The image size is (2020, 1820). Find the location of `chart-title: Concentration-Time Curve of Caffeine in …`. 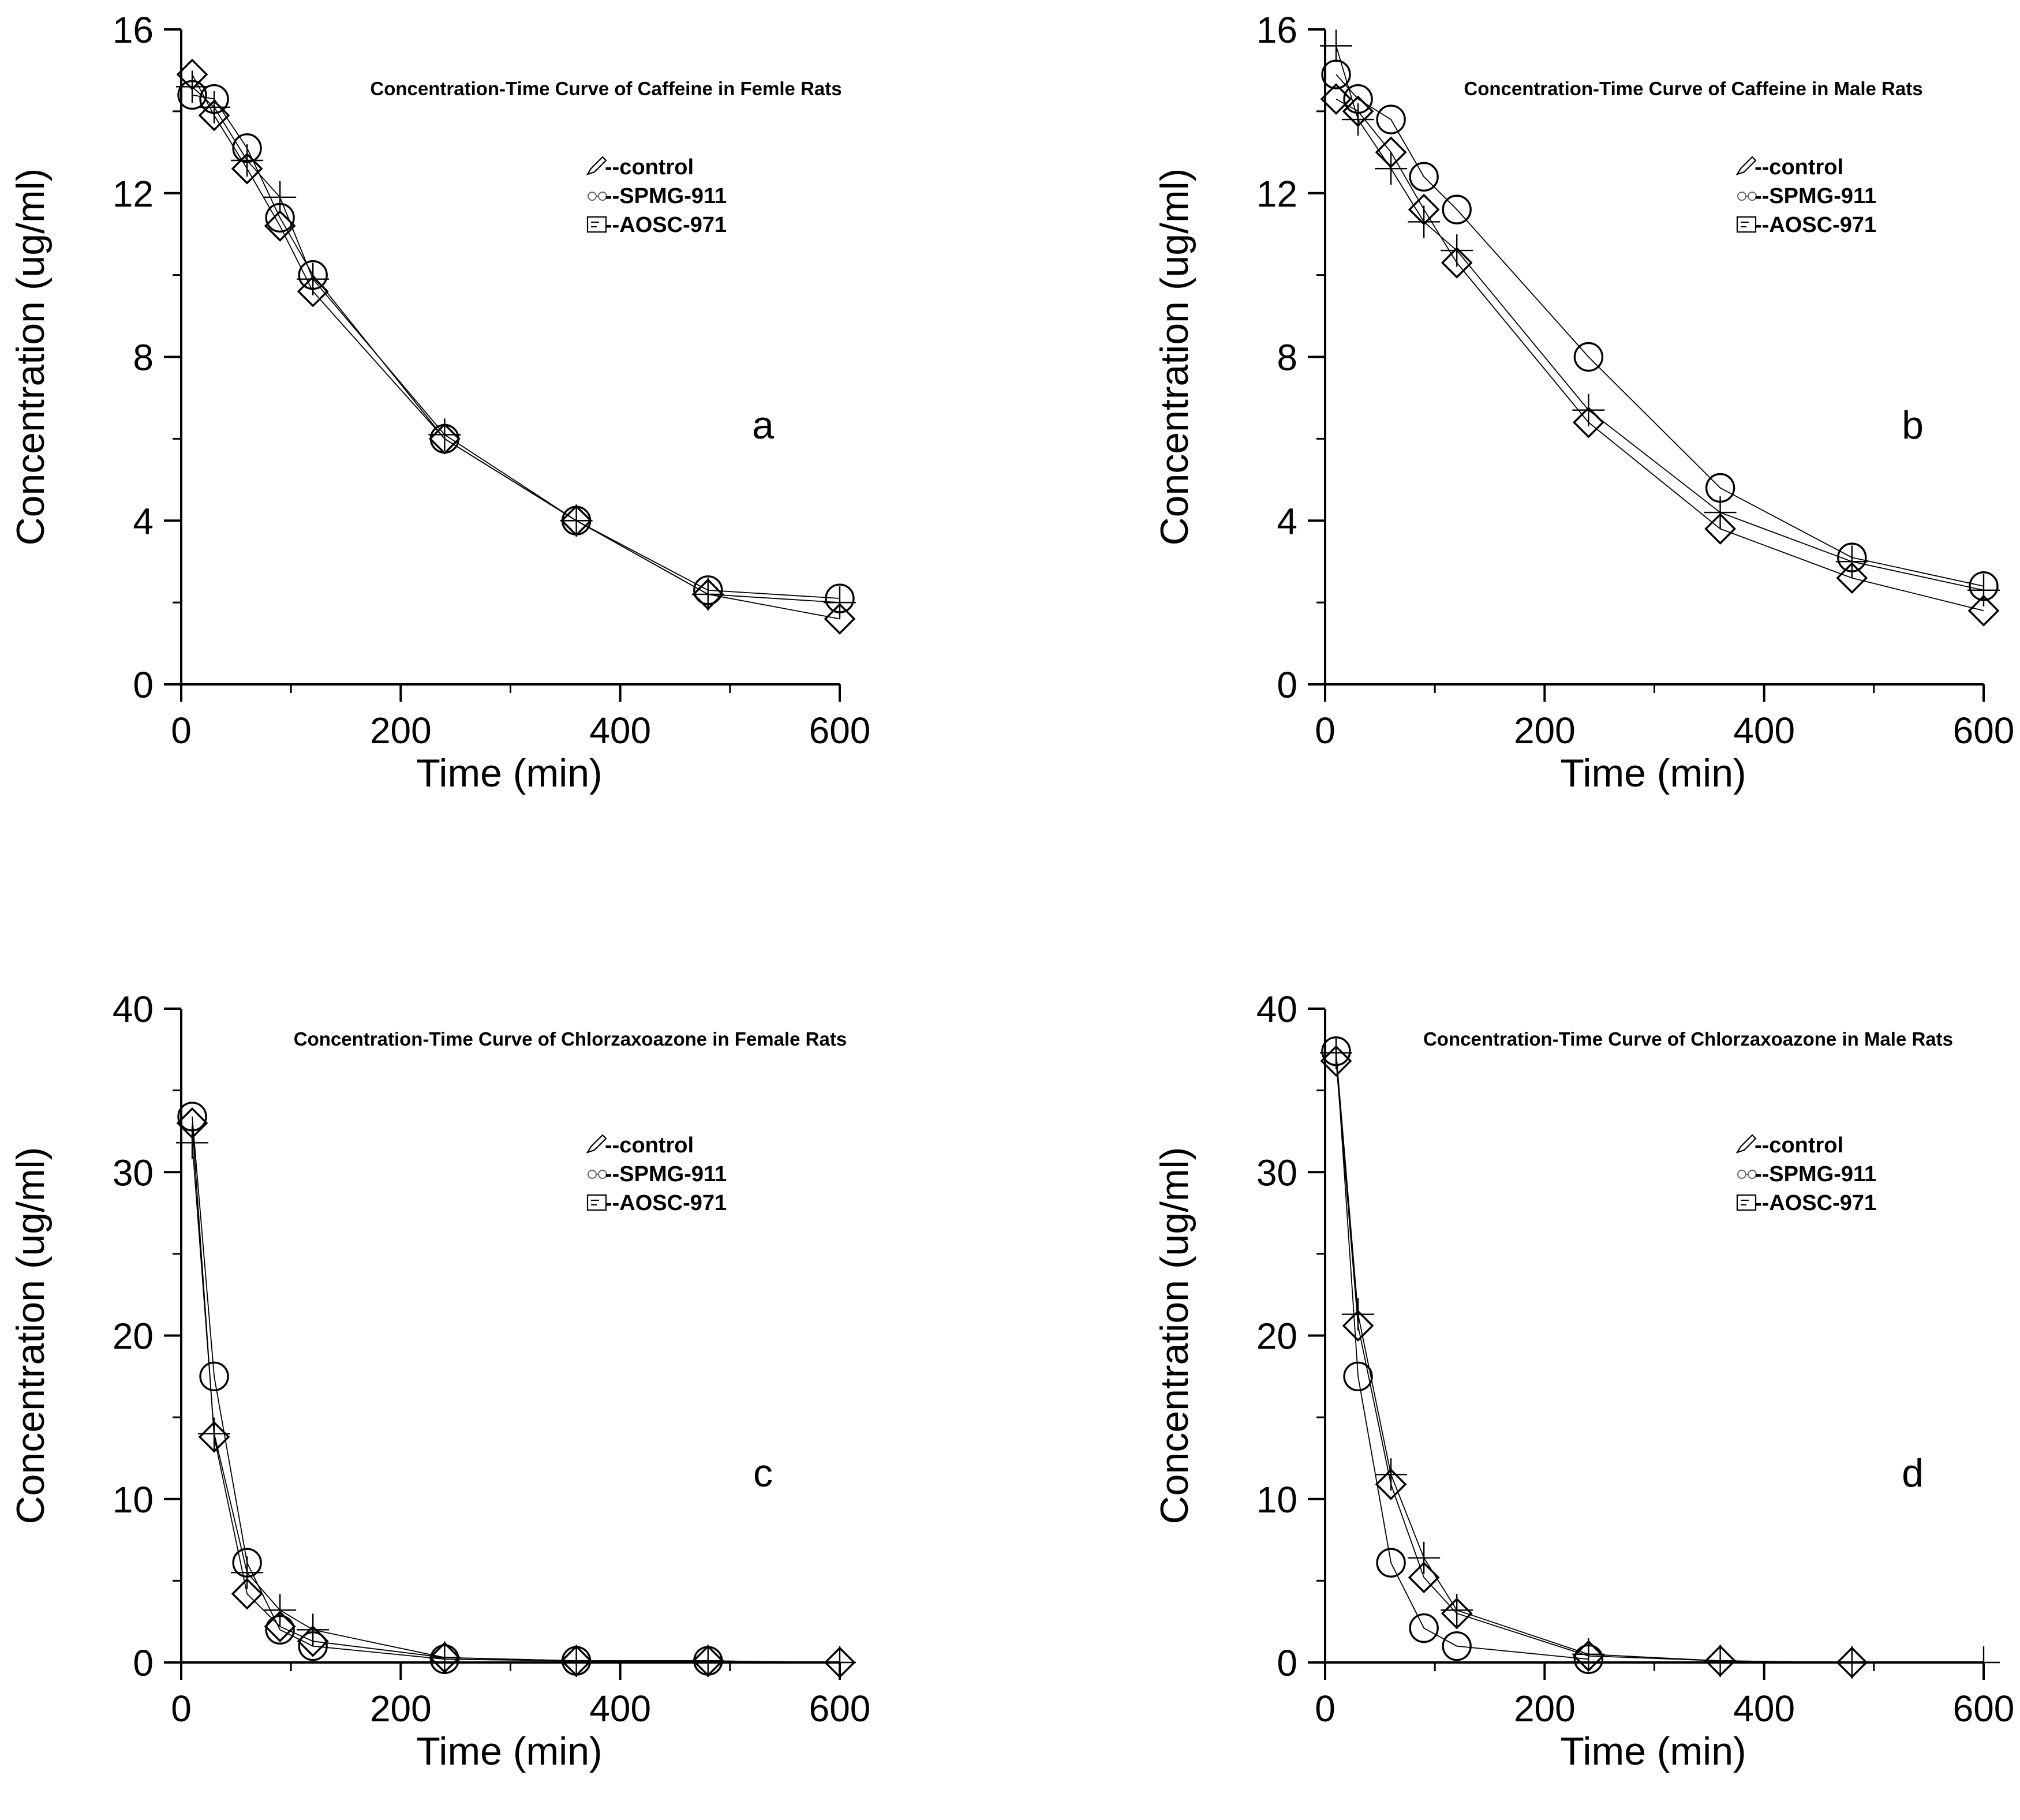

chart-title: Concentration-Time Curve of Caffeine in … is located at coordinates (1693, 88).